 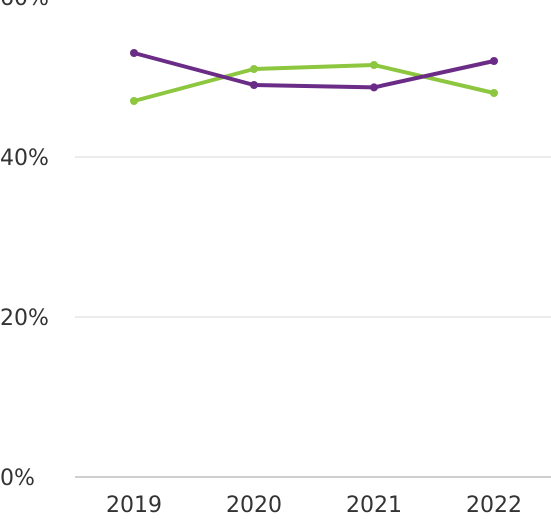 I want to click on x-tick-label: 2019, so click(x=134, y=505).